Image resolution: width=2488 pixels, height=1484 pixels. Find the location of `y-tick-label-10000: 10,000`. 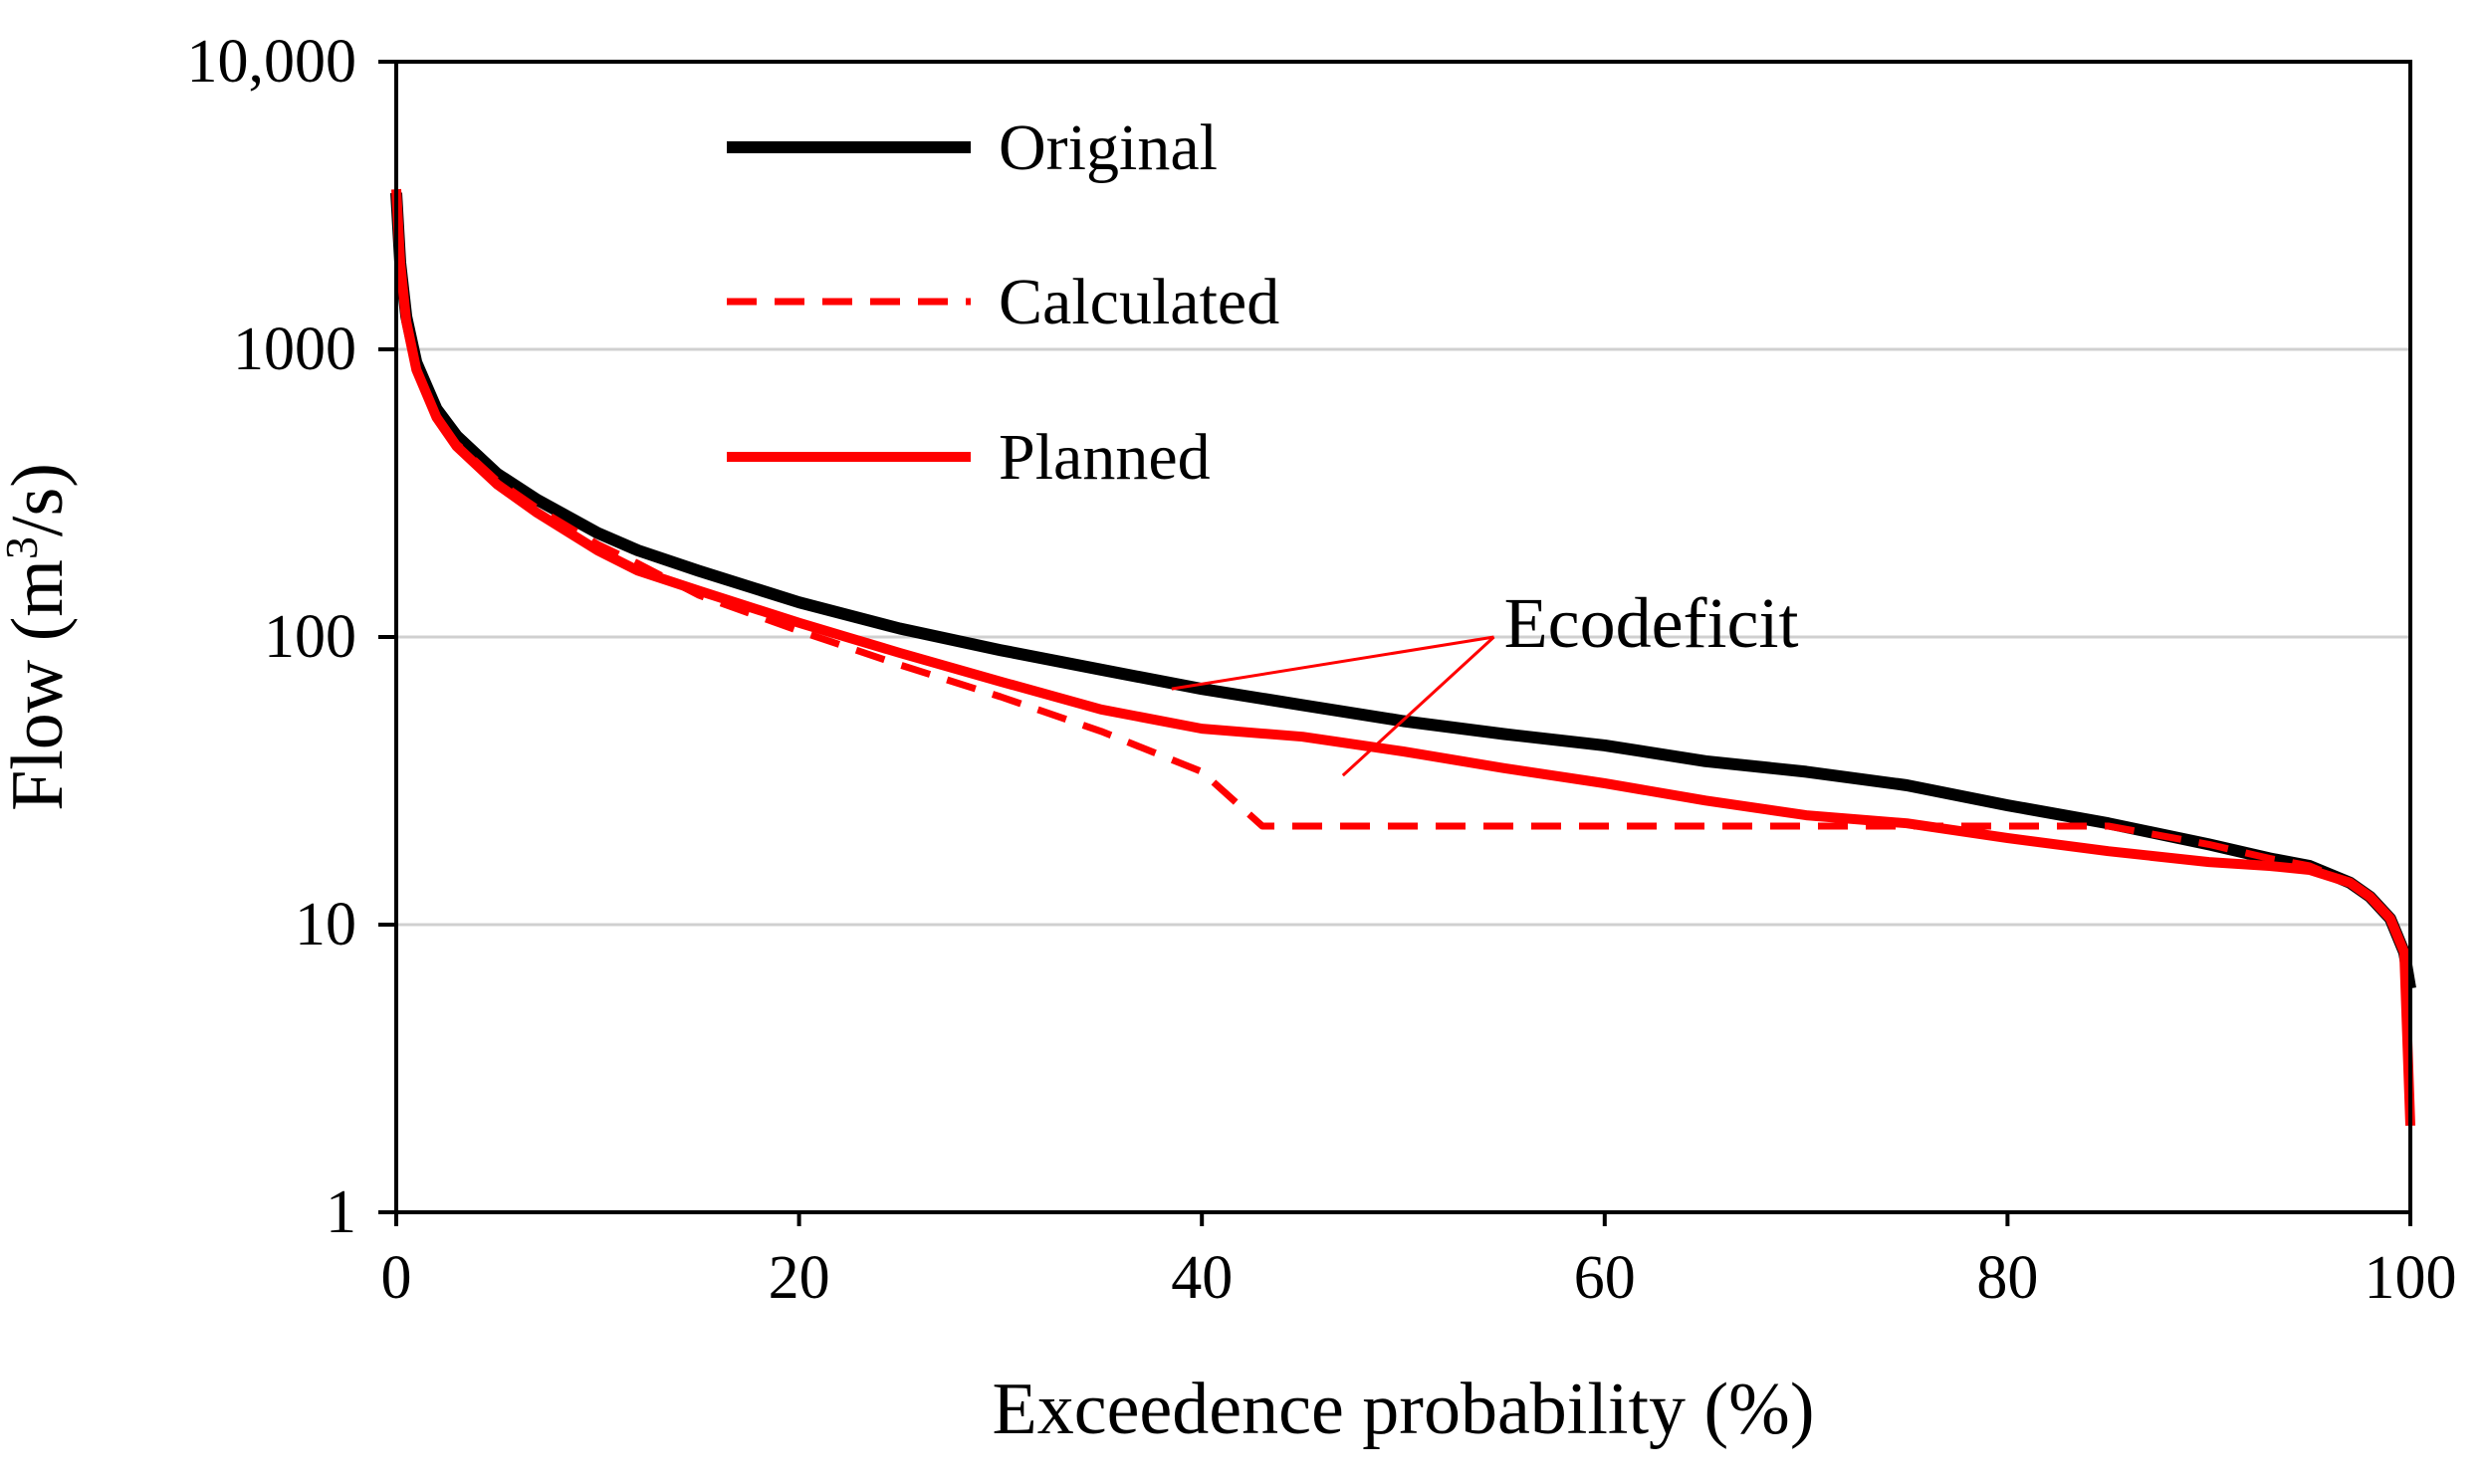

y-tick-label-10000: 10,000 is located at coordinates (272, 62).